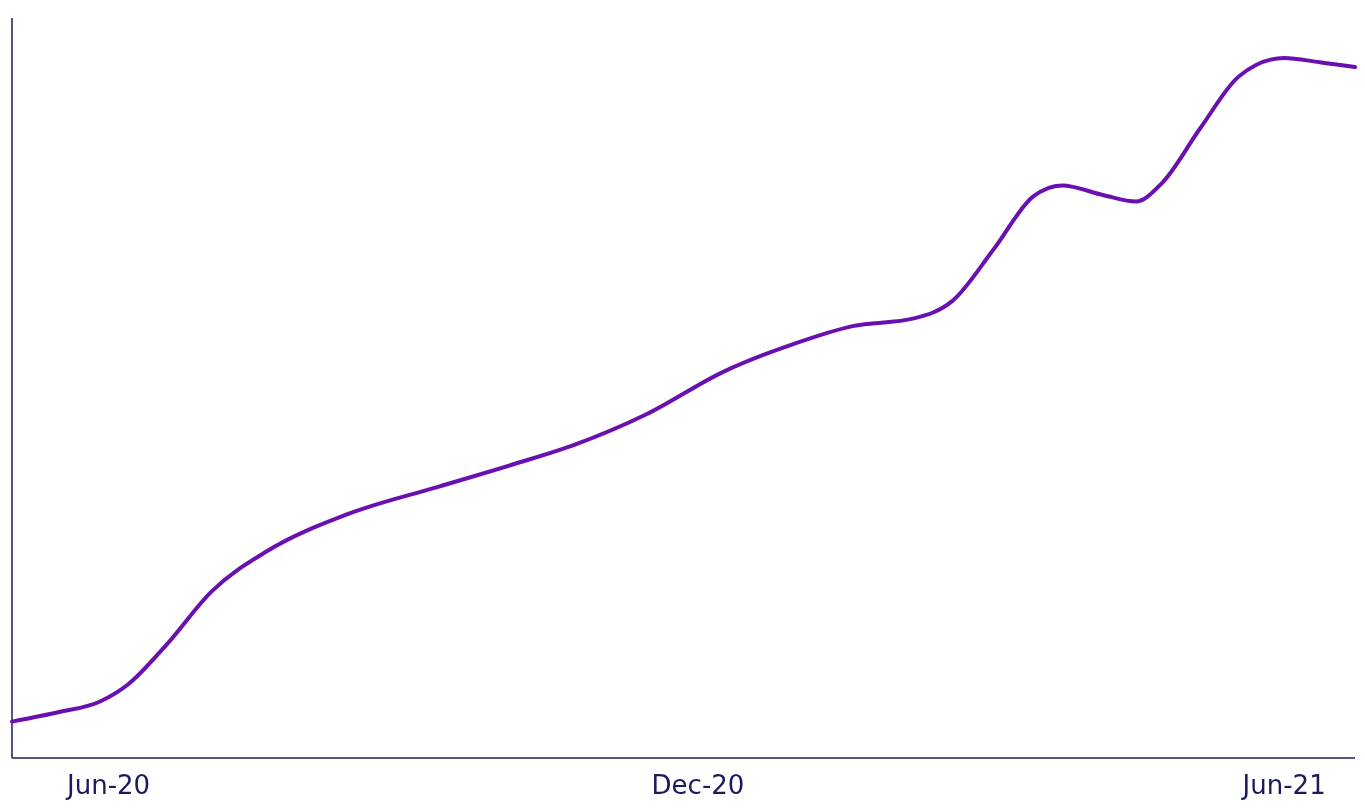  What do you see at coordinates (698, 785) in the screenshot?
I see `x-tick-label: Dec-20` at bounding box center [698, 785].